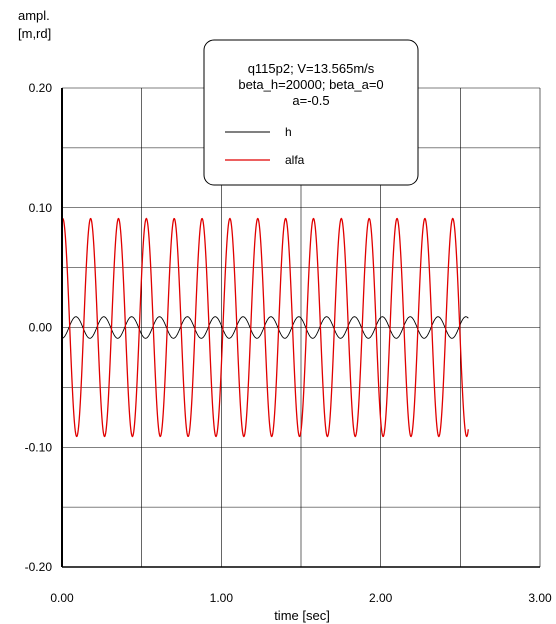 The width and height of the screenshot is (556, 624). I want to click on x-tick-label: 1.00, so click(222, 598).